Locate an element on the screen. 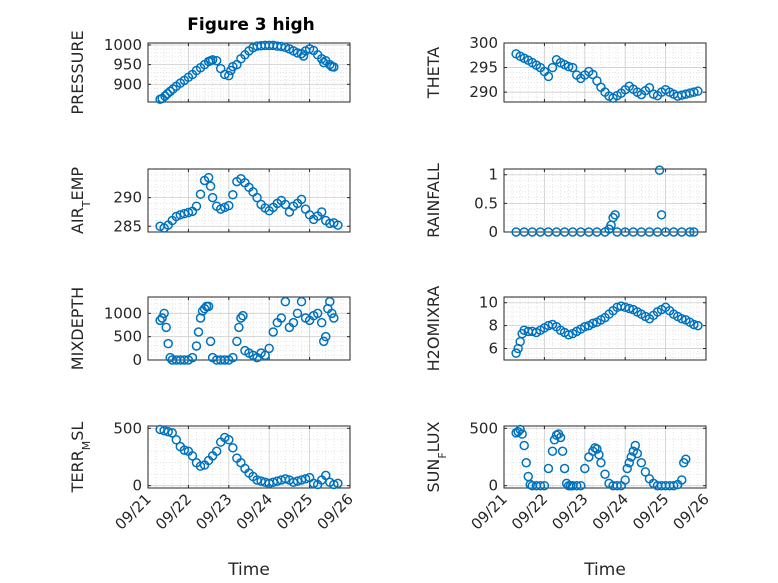  y-tick-label: 8 is located at coordinates (493, 326).